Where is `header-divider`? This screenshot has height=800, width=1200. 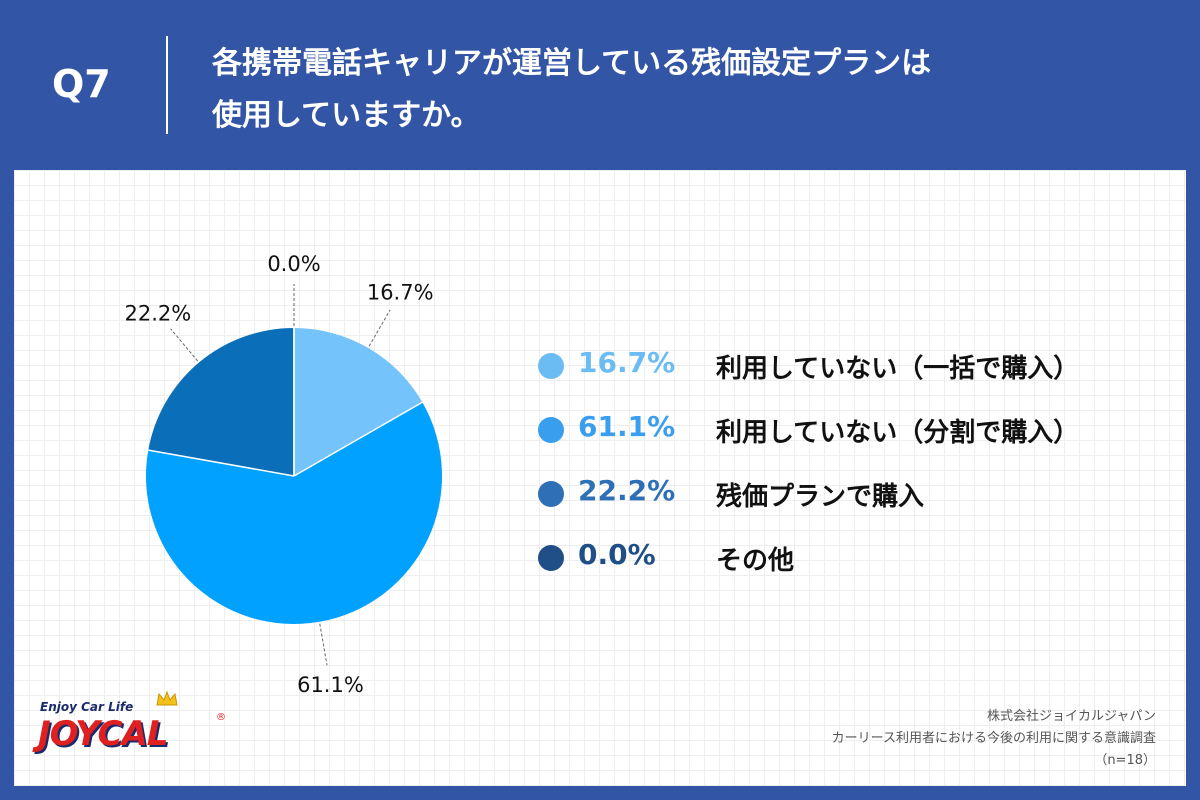 header-divider is located at coordinates (167, 85).